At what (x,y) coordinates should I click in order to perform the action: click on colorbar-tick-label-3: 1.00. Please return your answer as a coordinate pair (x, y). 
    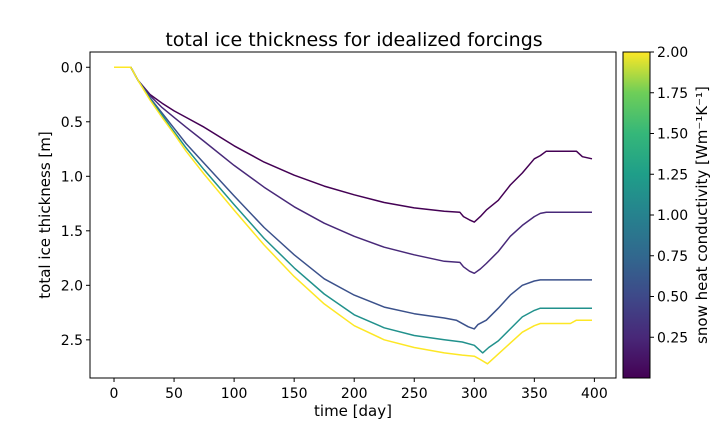
    Looking at the image, I should click on (672, 216).